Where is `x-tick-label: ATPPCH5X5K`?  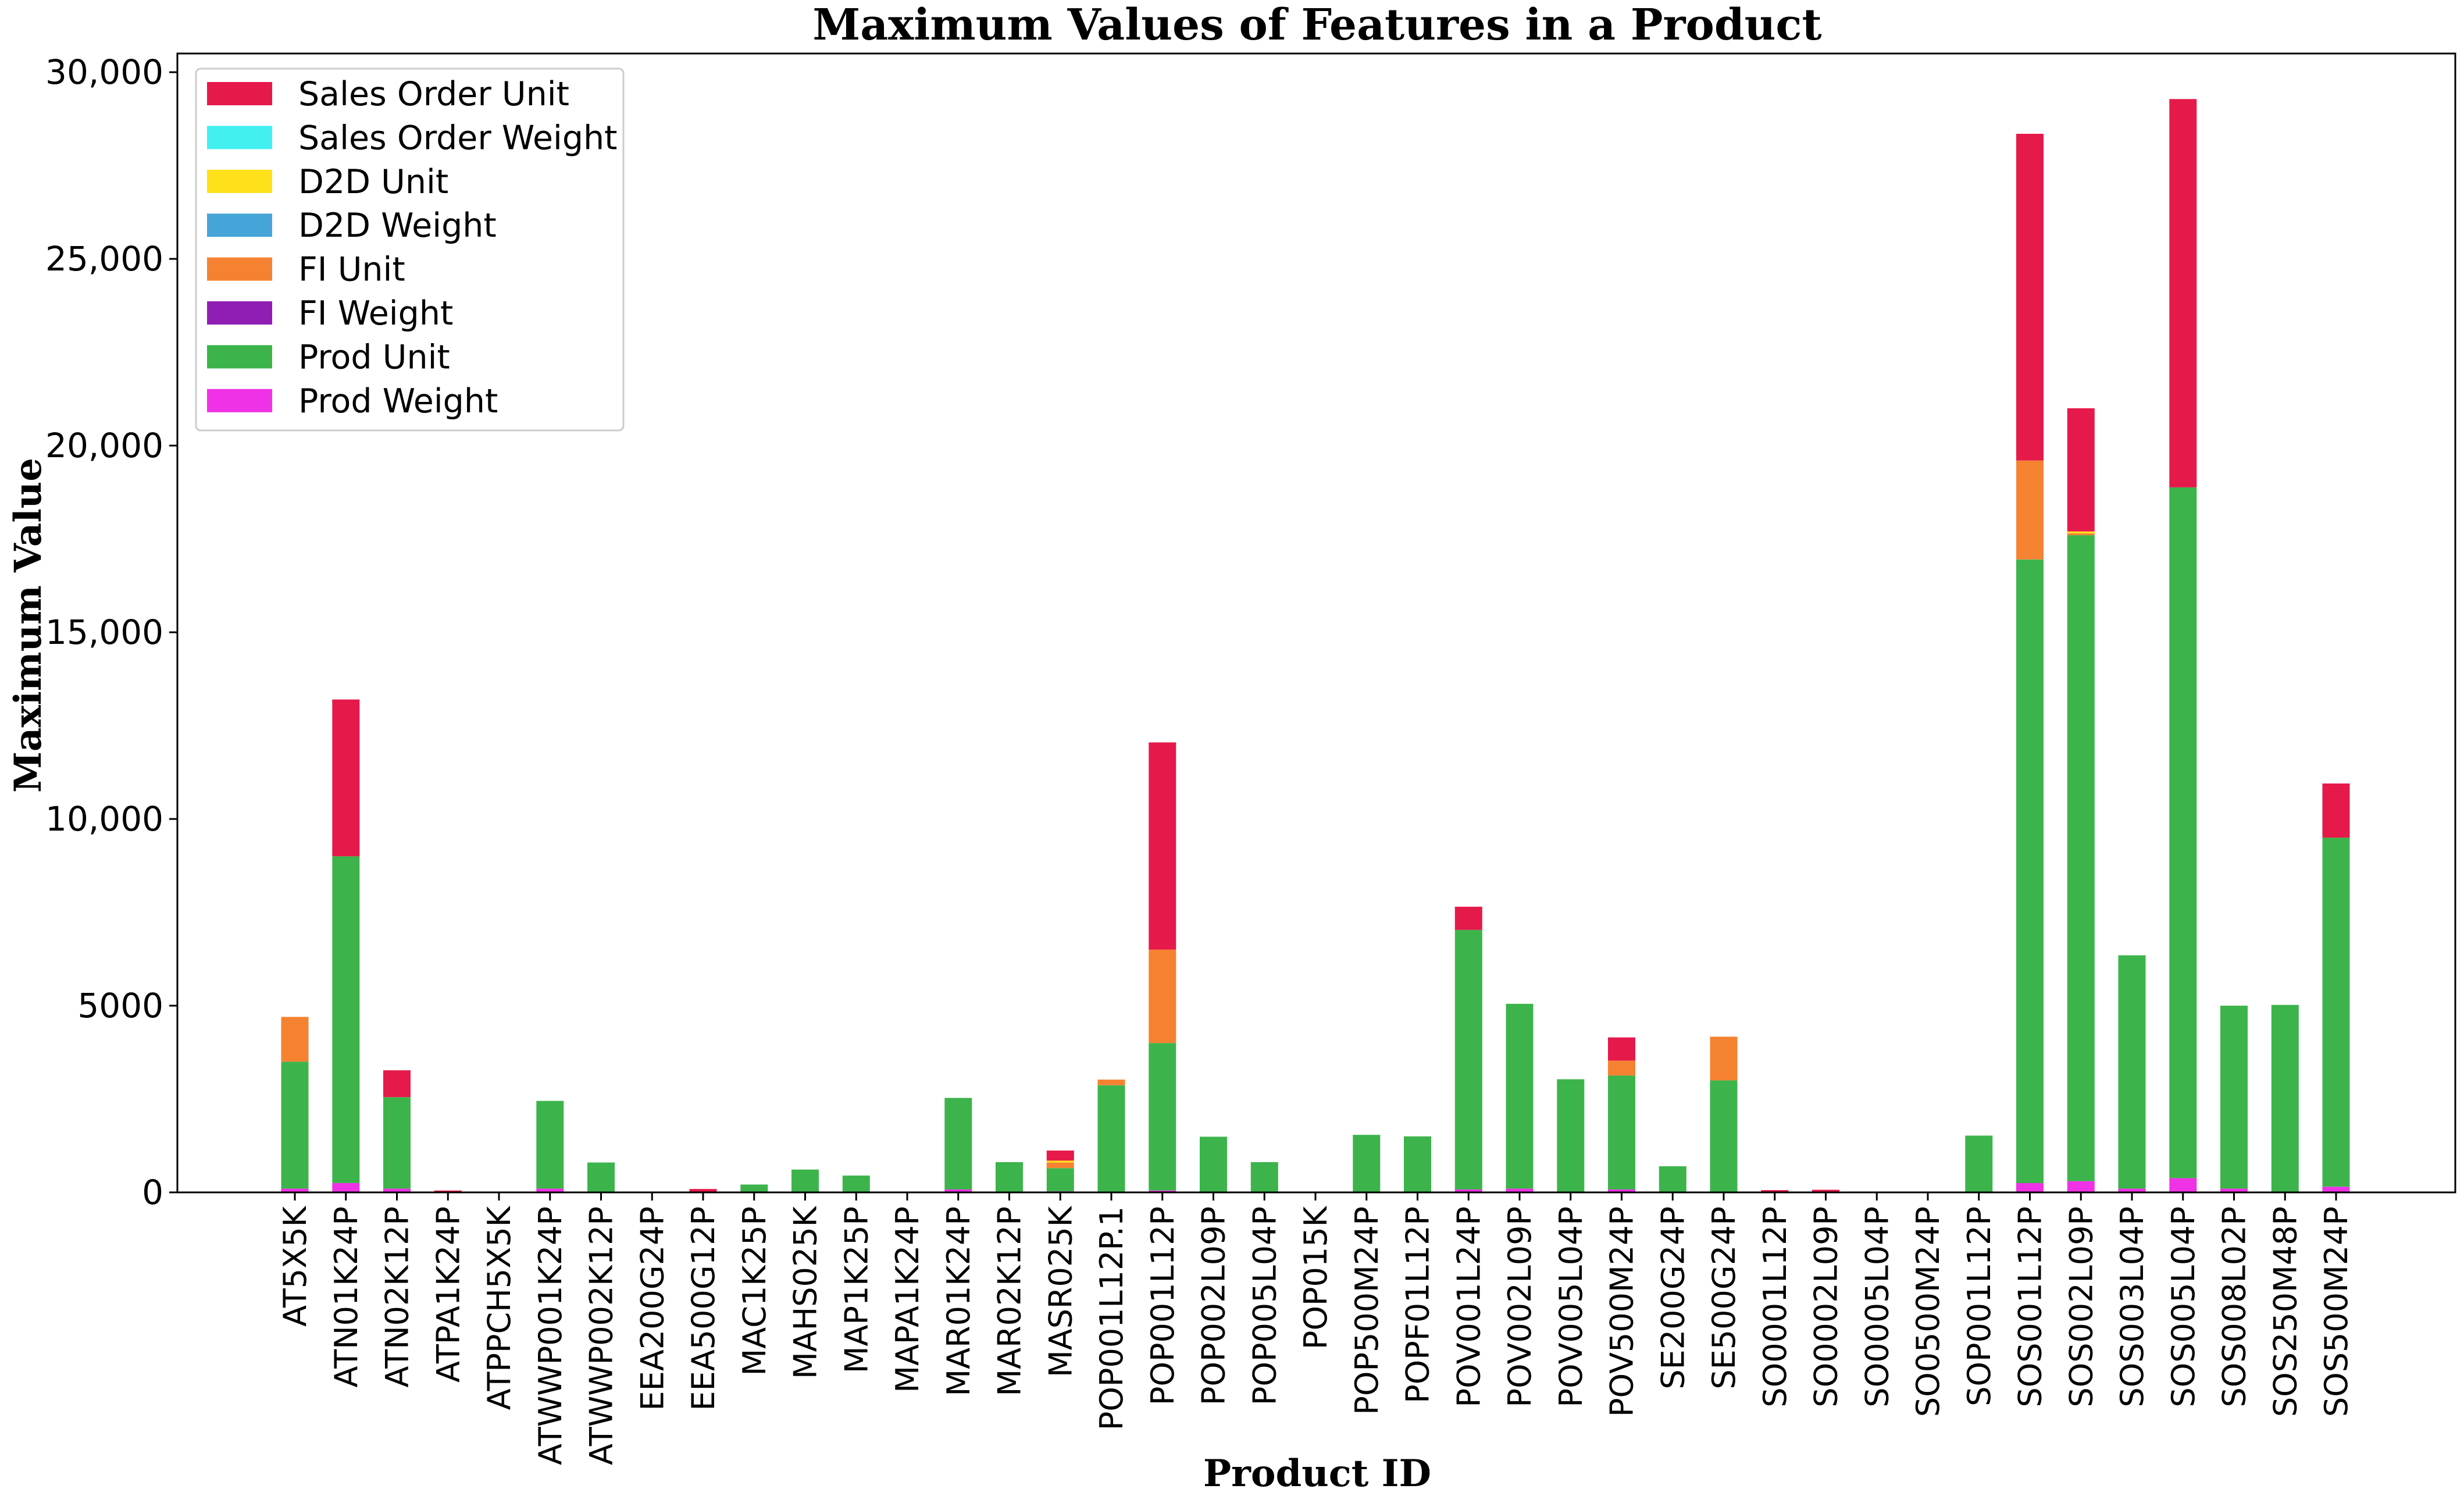
x-tick-label: ATPPCH5X5K is located at coordinates (499, 1307).